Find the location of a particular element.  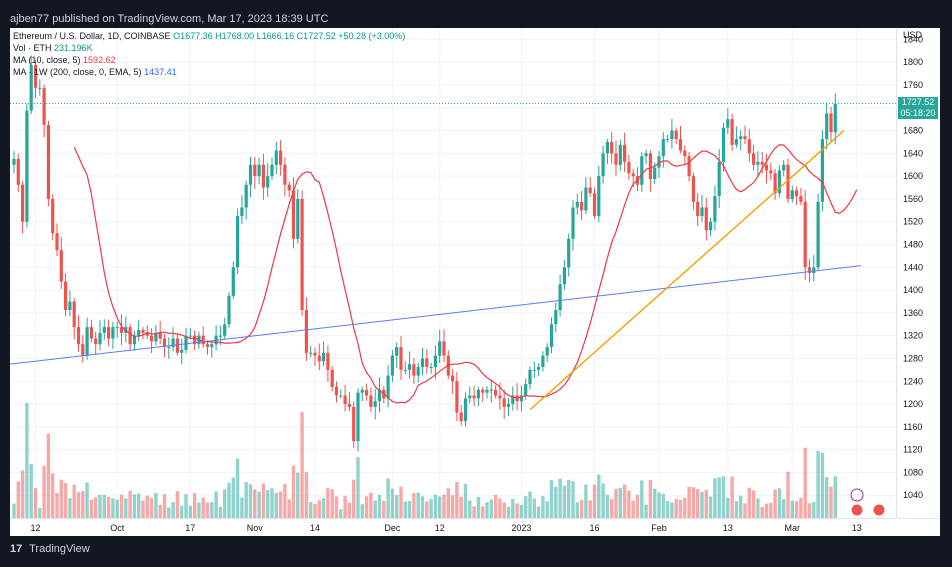

tradingview-logo-icon: 17 is located at coordinates (16, 549).